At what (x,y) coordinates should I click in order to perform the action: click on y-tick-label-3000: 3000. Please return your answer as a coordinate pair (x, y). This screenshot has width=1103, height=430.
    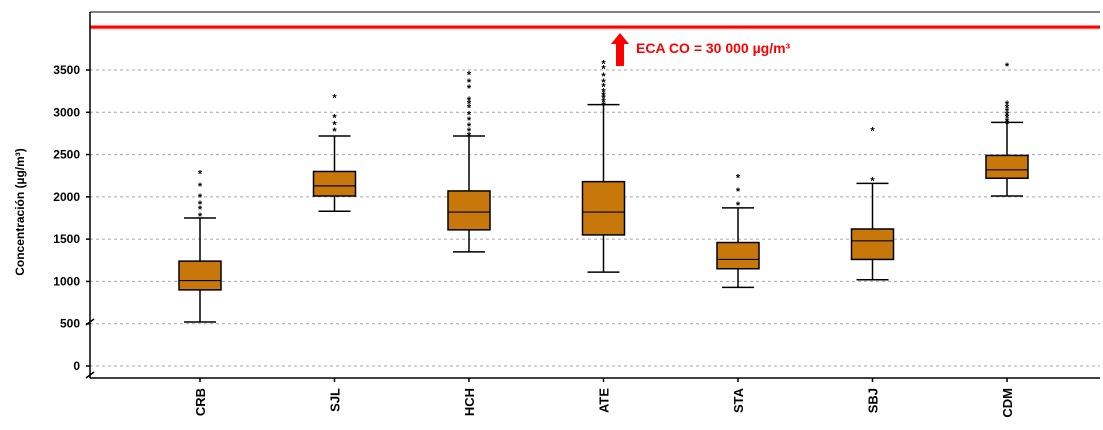
    Looking at the image, I should click on (66, 112).